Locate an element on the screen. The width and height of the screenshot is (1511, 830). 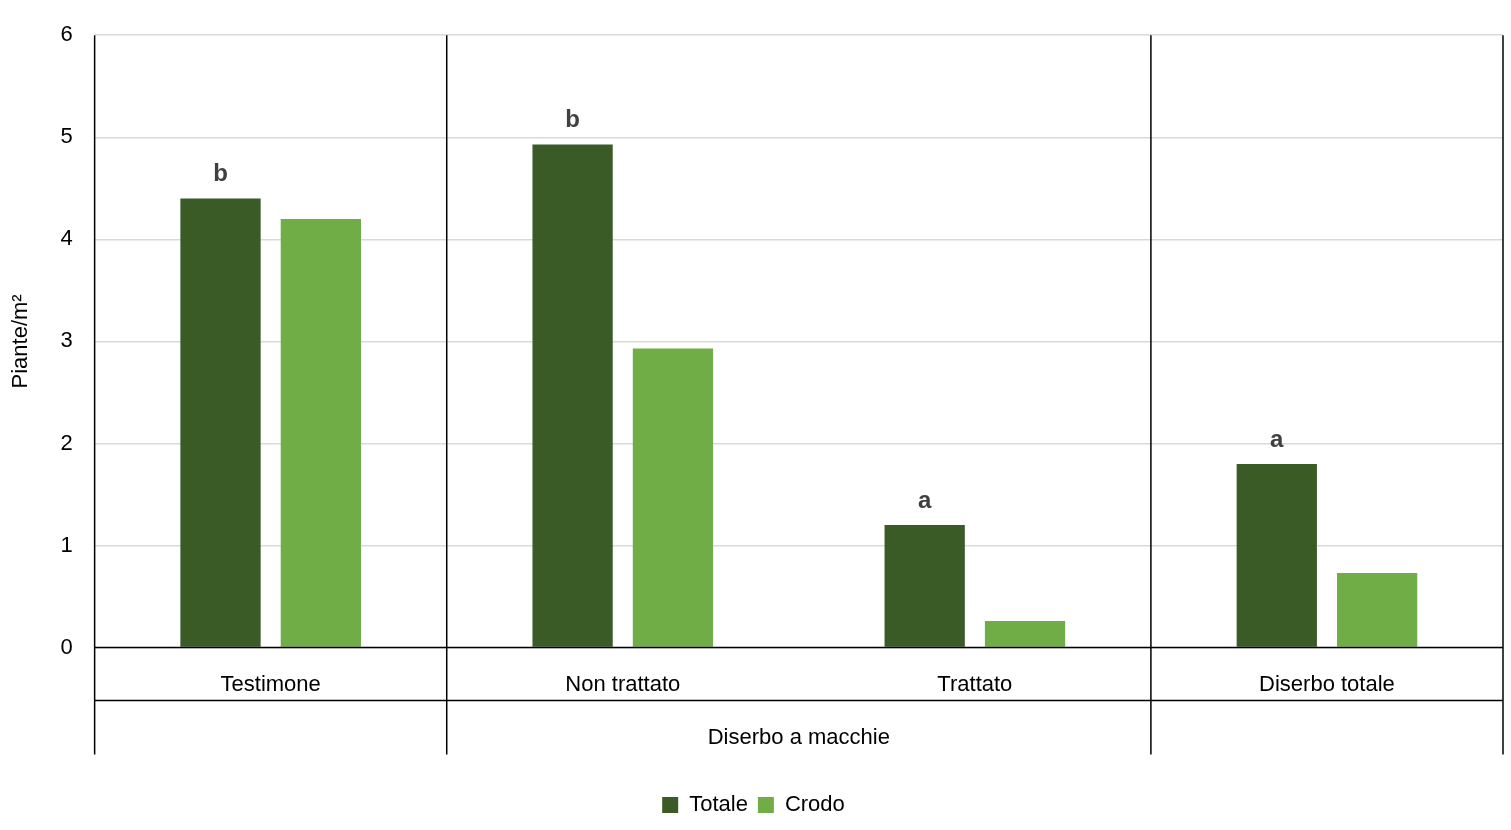
x-tick-label: Diserbo totale is located at coordinates (1327, 683).